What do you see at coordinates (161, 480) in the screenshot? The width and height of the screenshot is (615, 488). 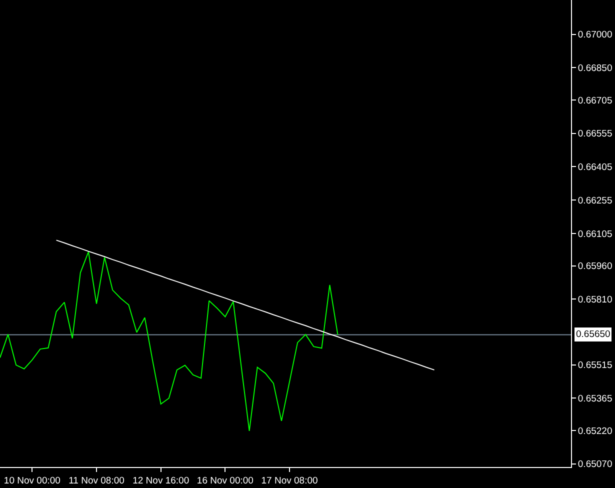 I see `x-tick-label: 12 Nov 16:00` at bounding box center [161, 480].